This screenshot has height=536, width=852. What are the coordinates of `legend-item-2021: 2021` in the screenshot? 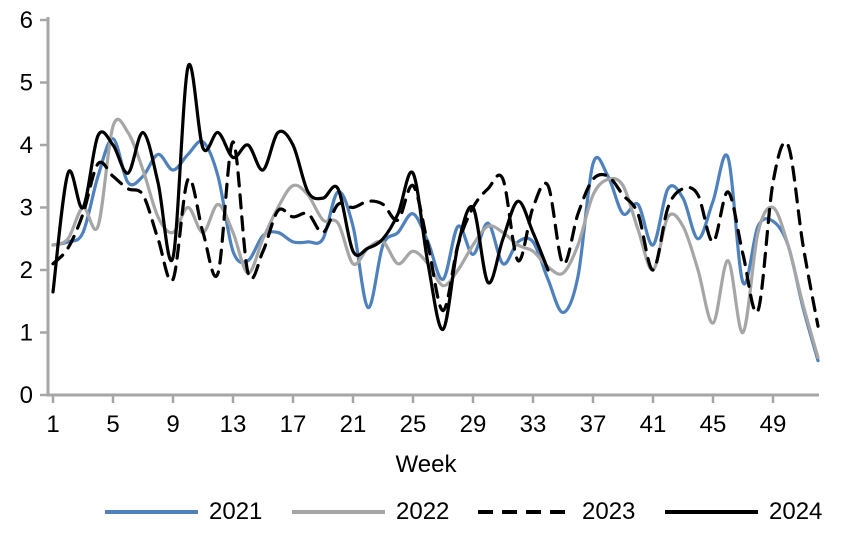 It's located at (183, 512).